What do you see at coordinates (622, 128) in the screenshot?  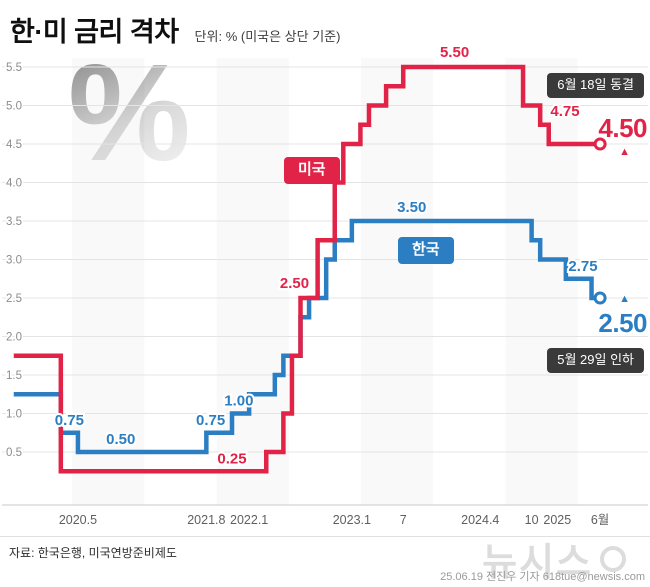 I see `us-current-rate: 4.50` at bounding box center [622, 128].